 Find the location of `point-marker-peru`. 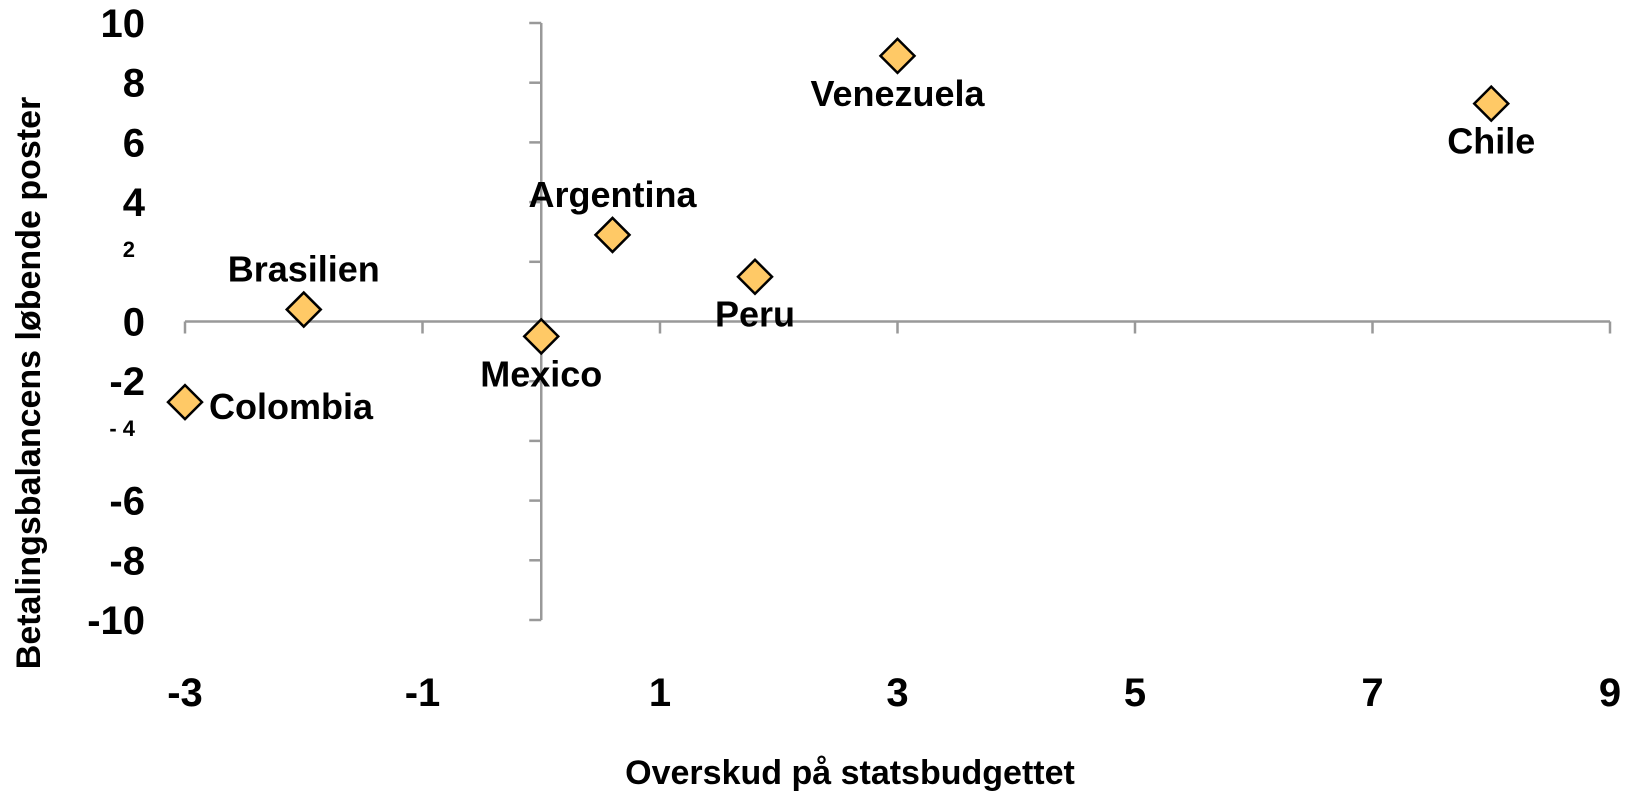

point-marker-peru is located at coordinates (755, 276).